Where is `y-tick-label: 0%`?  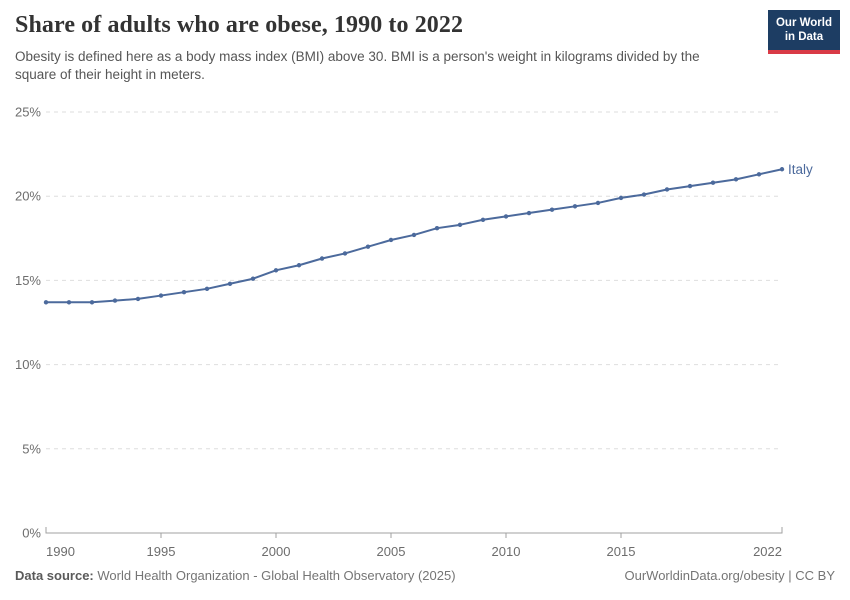 y-tick-label: 0% is located at coordinates (31, 533).